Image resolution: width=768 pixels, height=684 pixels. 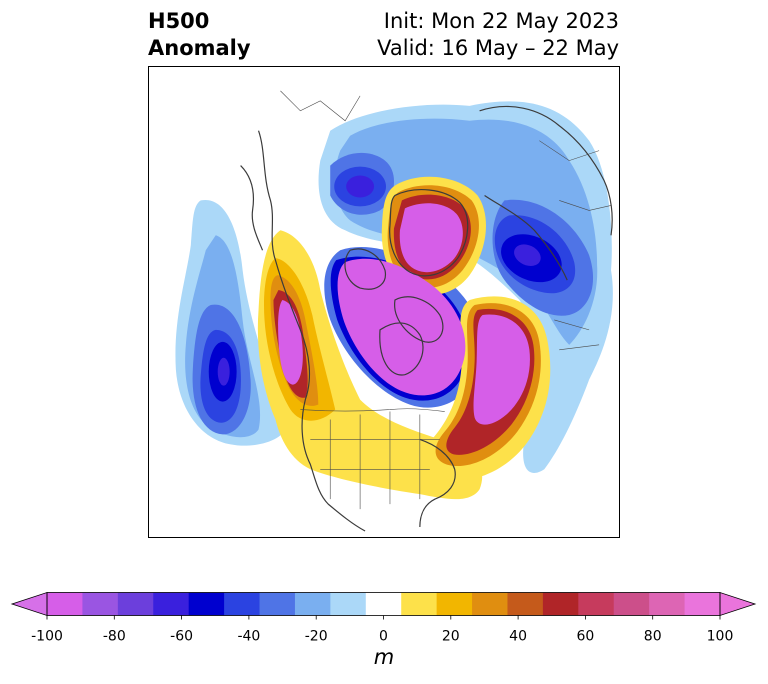 I want to click on central-negative, so click(x=401, y=327).